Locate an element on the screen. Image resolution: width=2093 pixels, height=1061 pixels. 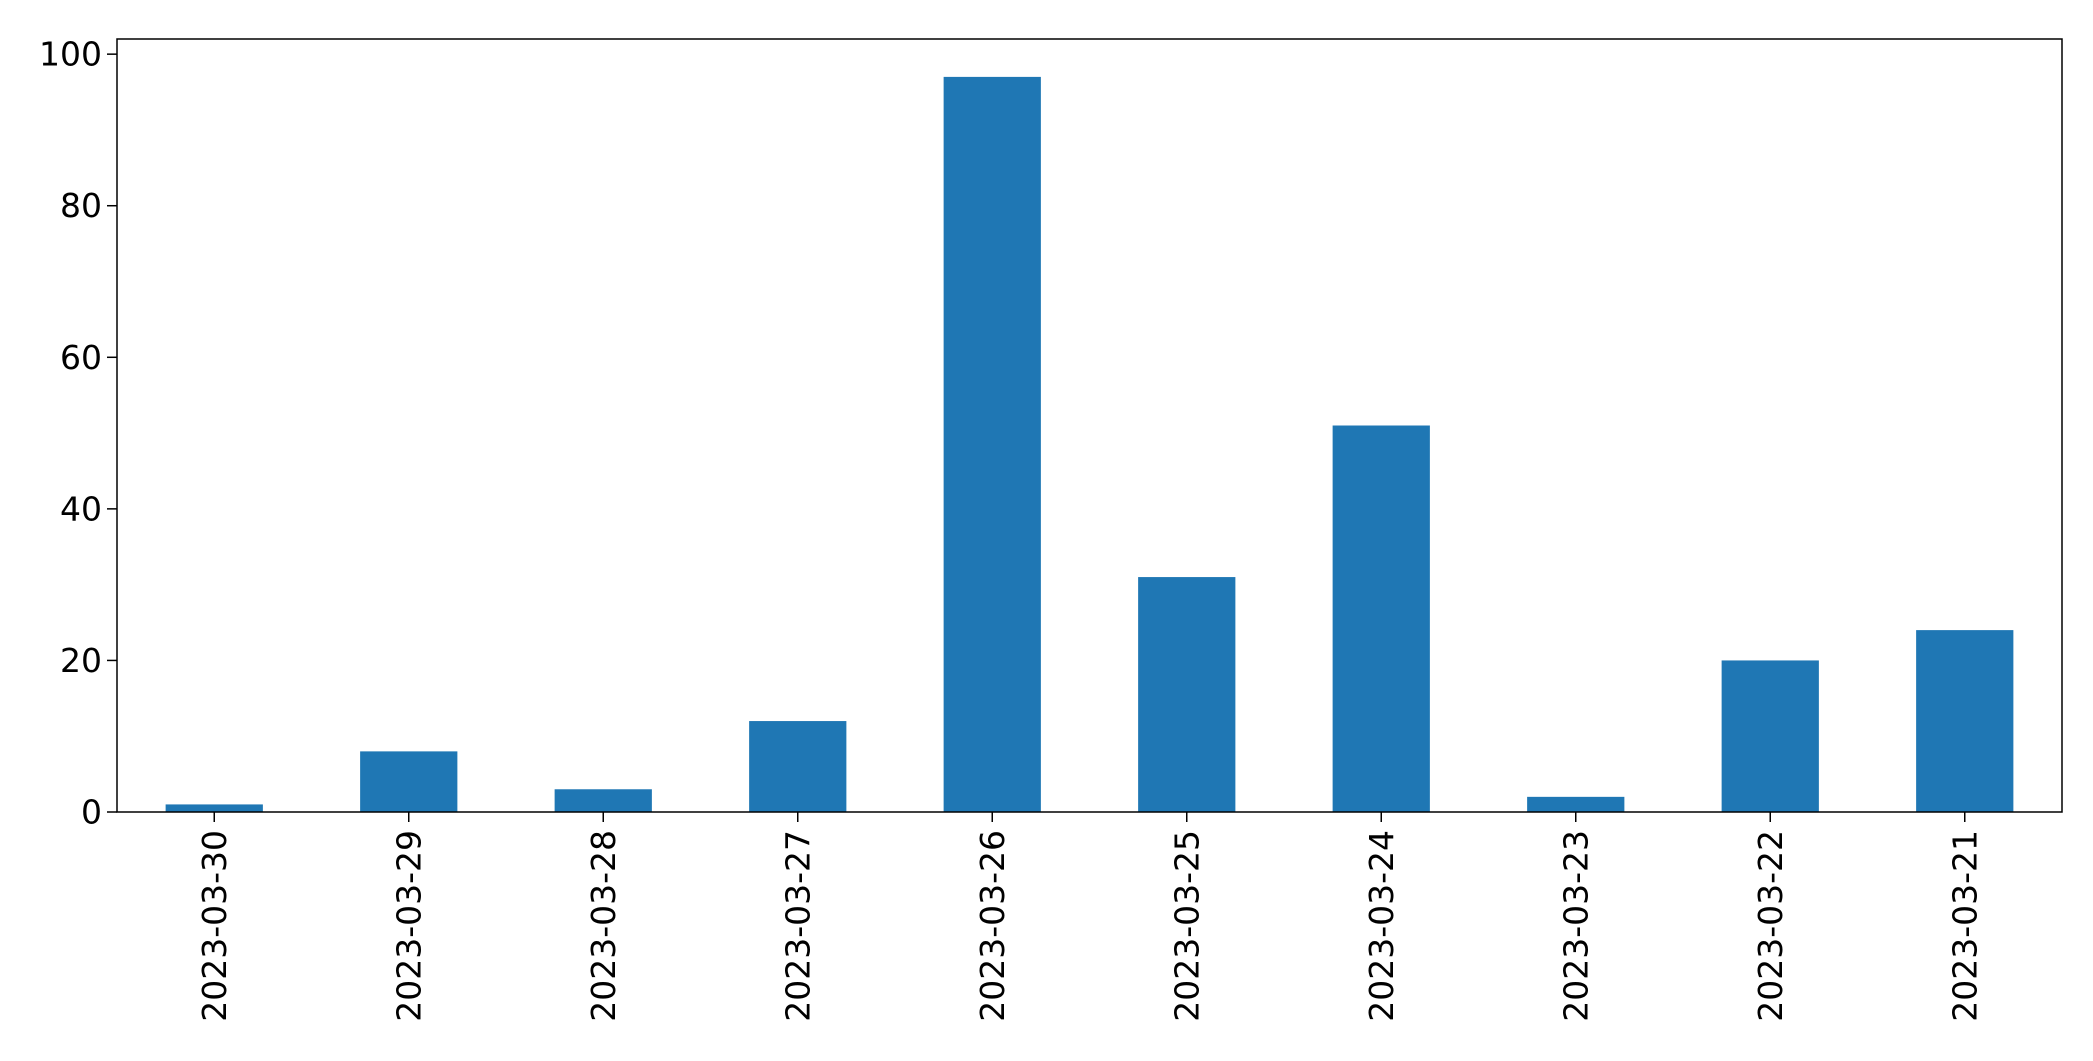
x-tick-label: 2023-03-26 is located at coordinates (992, 926).